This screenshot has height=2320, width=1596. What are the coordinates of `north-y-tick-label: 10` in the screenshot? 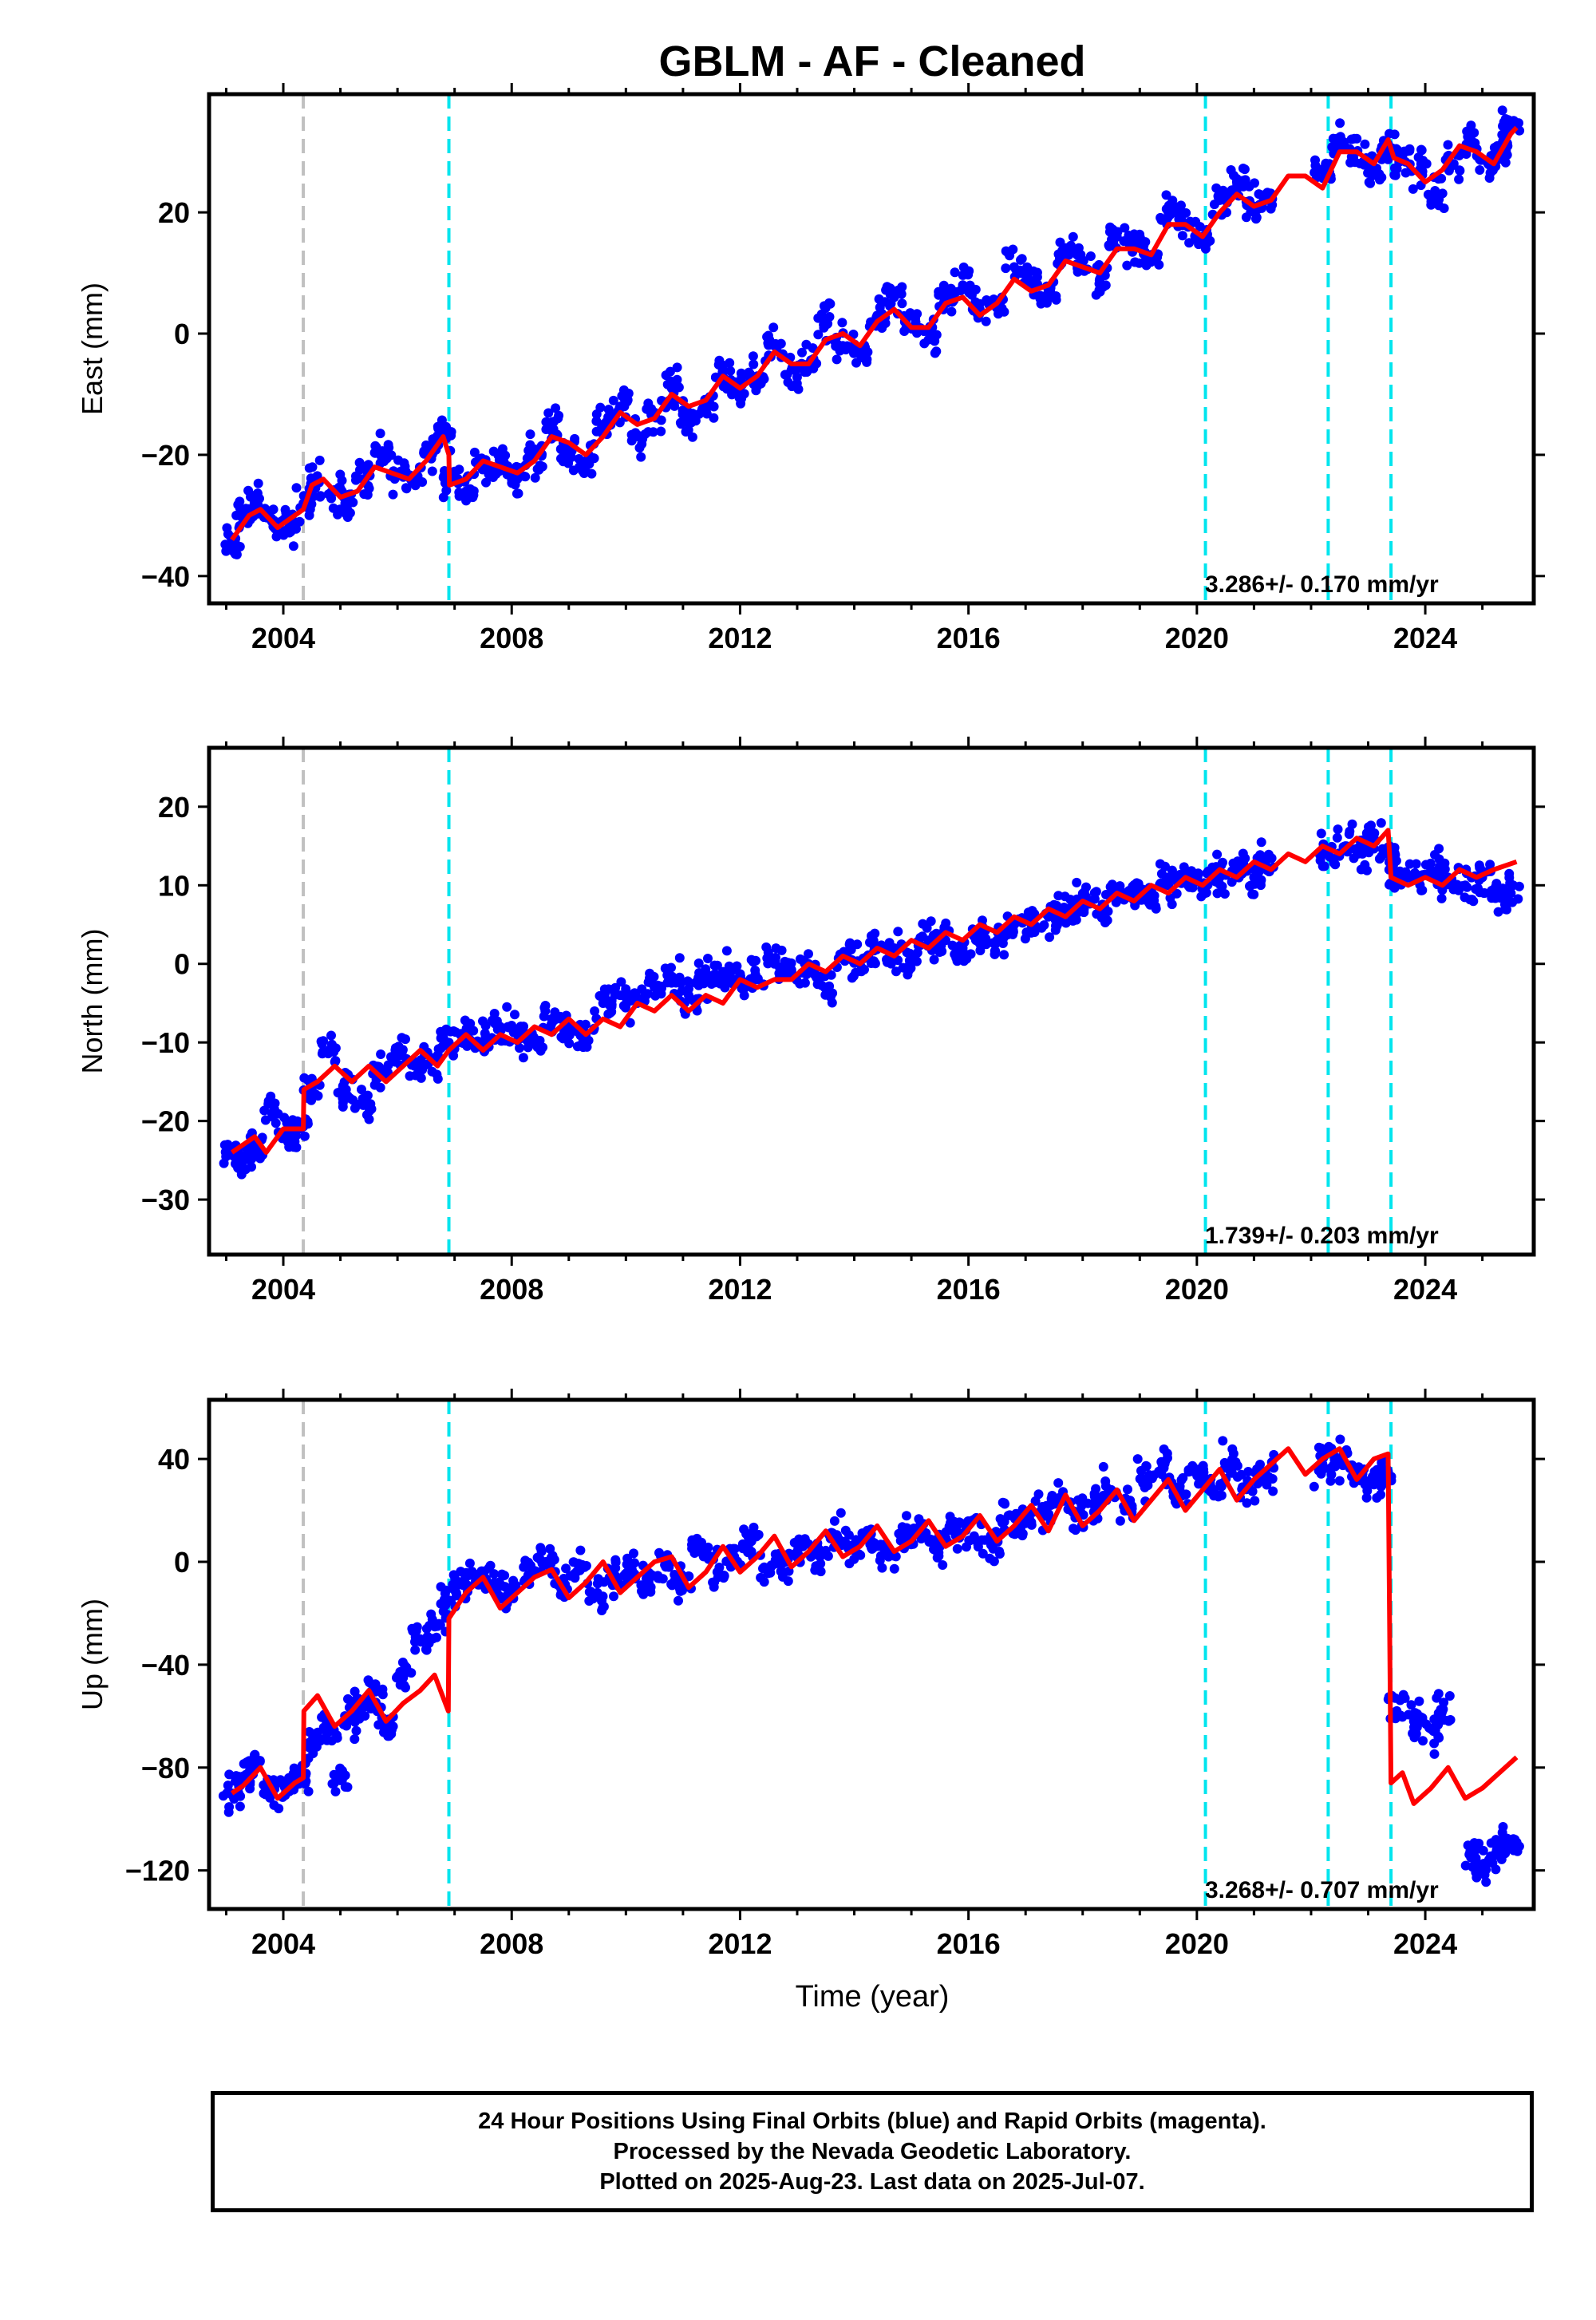 It's located at (174, 885).